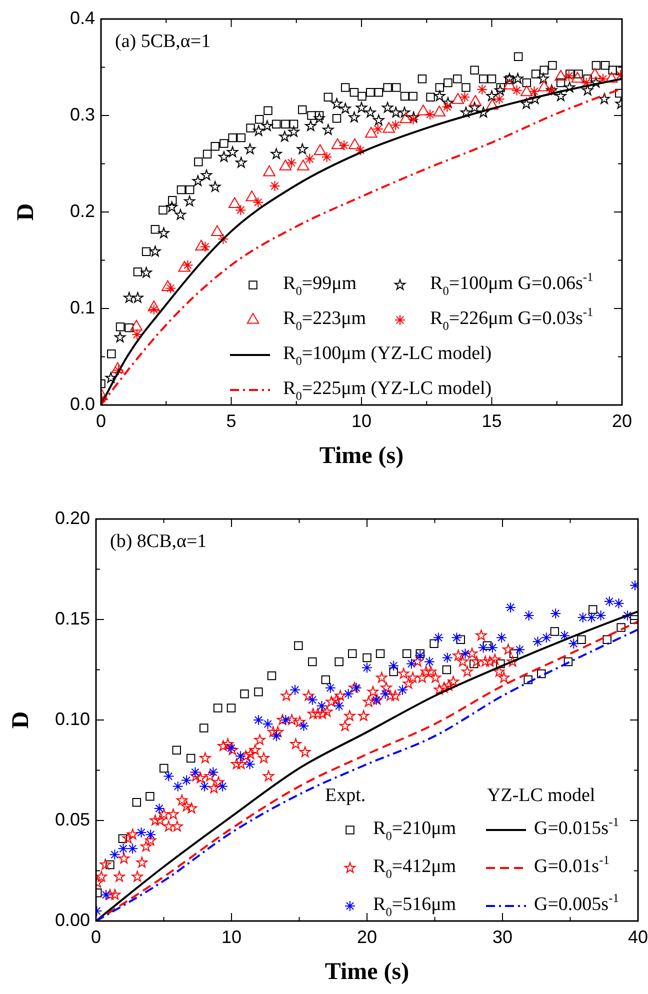 This screenshot has width=648, height=994. I want to click on legend-label: R$_{0}$=100μm (YZ-LC model), so click(387, 355).